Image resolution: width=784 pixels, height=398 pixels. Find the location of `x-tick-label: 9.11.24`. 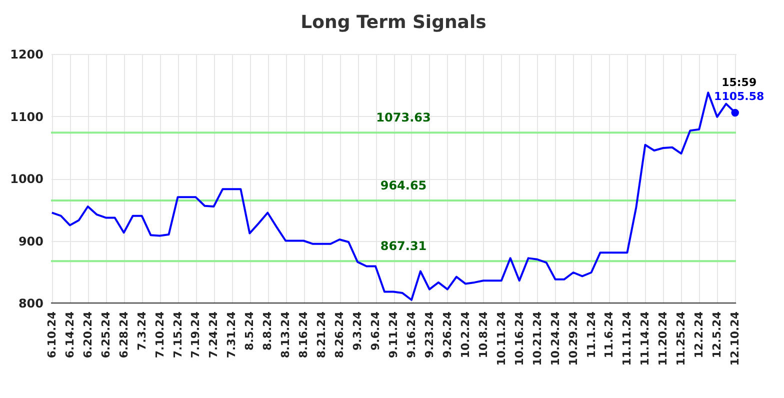

x-tick-label: 9.11.24 is located at coordinates (393, 334).